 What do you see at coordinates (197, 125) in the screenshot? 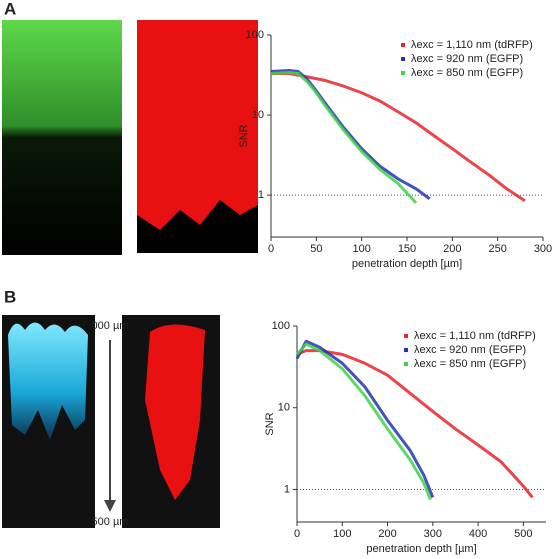
I see `red-image` at bounding box center [197, 125].